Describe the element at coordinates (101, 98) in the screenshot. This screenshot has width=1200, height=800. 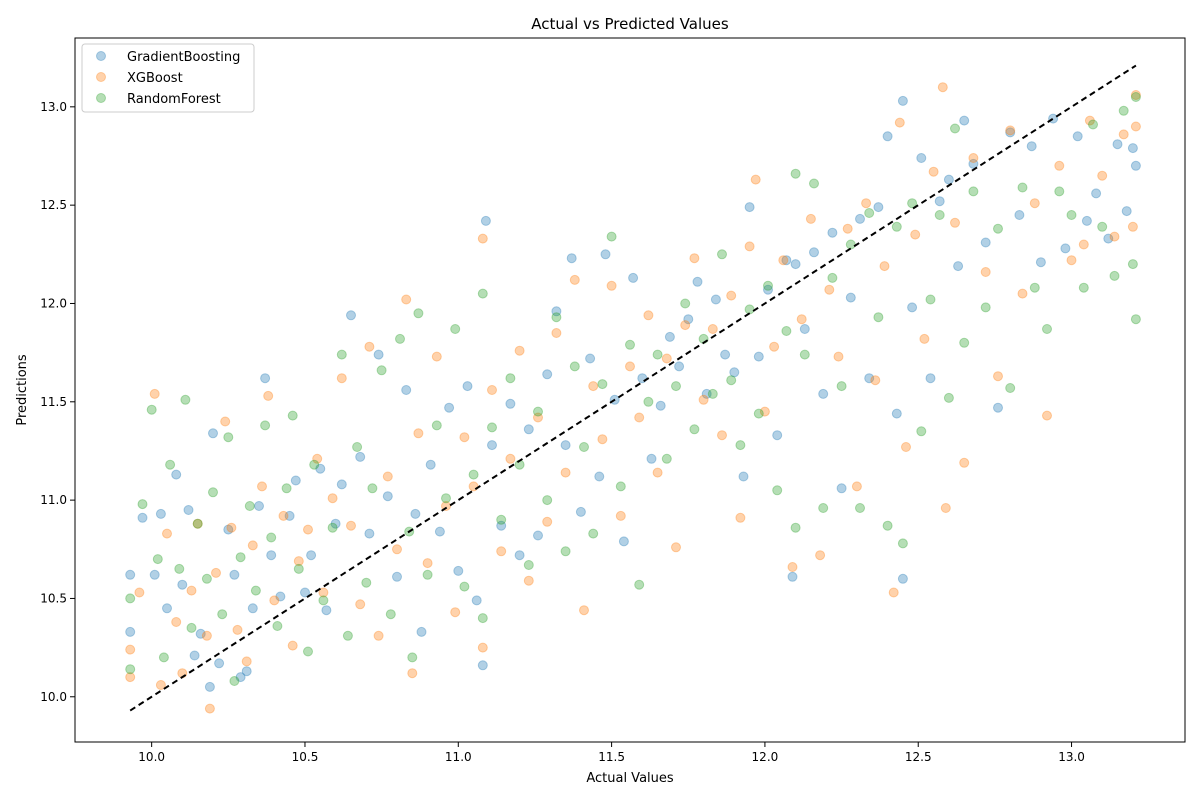
I see `legend-marker-randomforest` at that location.